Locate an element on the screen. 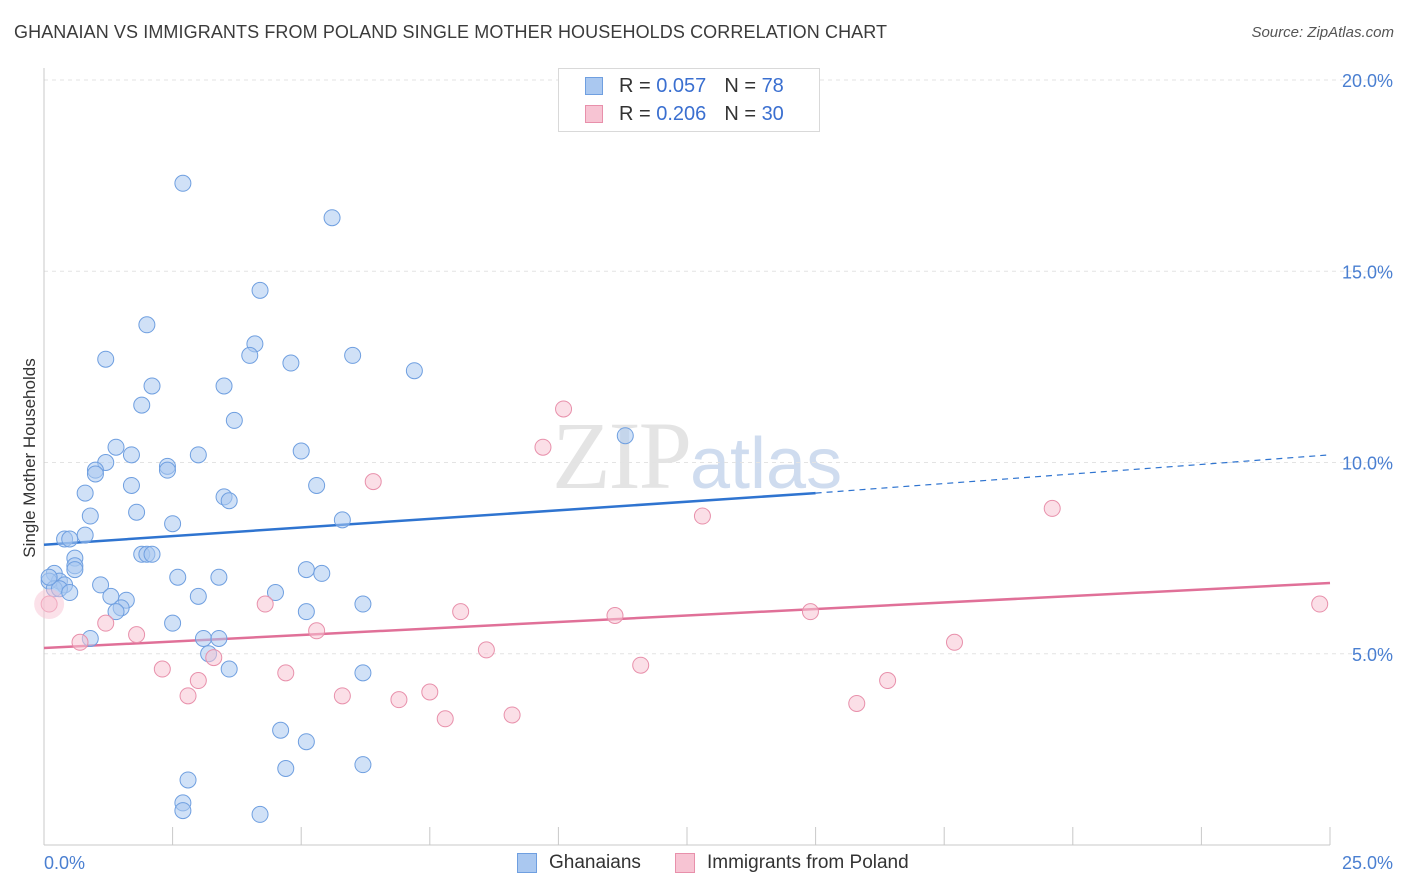 The height and width of the screenshot is (892, 1406). legend-swatch-ghanaians is located at coordinates (594, 86).